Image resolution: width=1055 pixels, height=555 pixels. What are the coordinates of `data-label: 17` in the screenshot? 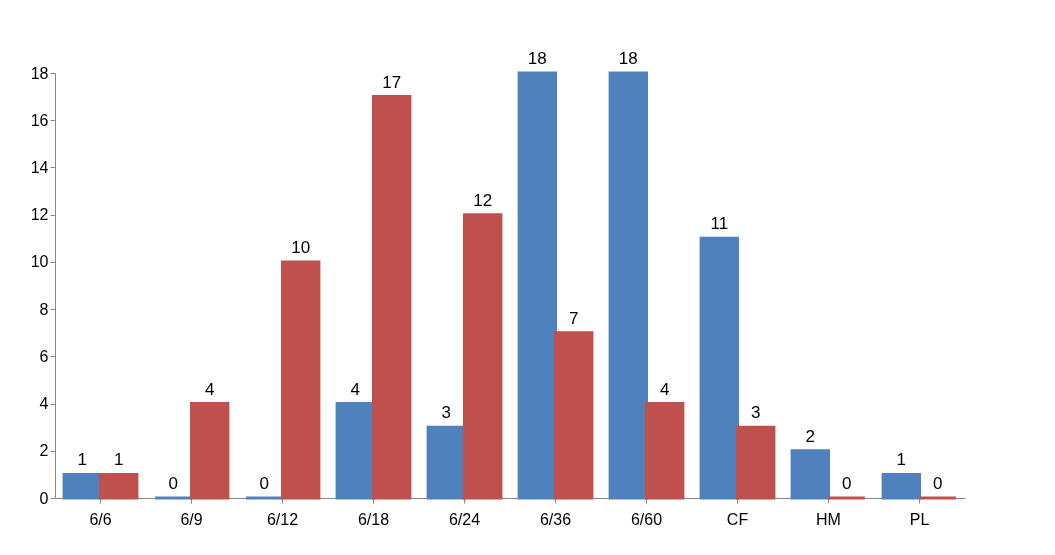 It's located at (392, 82).